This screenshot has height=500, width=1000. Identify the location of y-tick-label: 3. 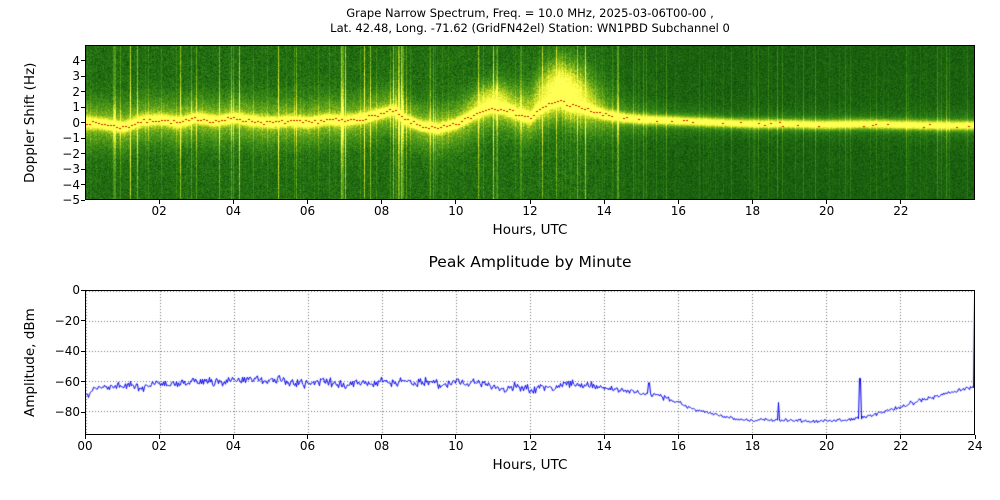
(76, 76).